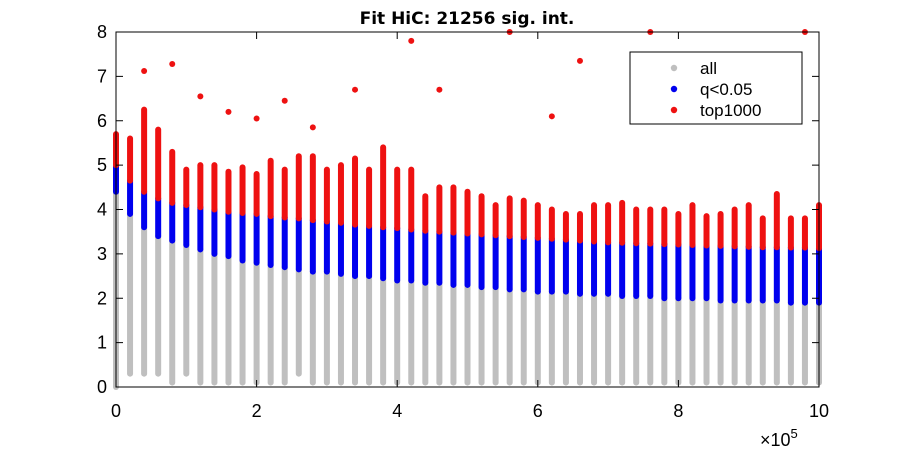 This screenshot has width=900, height=450. I want to click on y-tick-label: 4, so click(102, 210).